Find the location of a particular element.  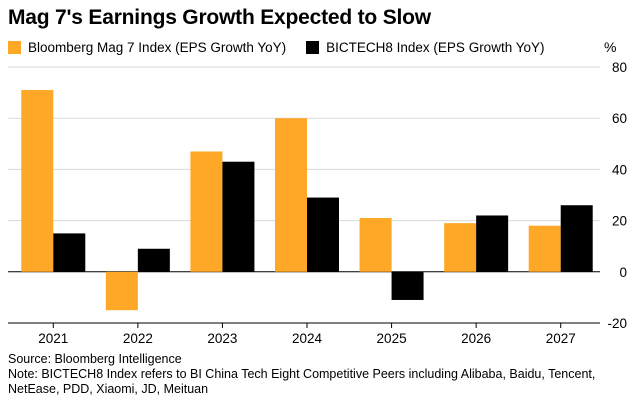

x-tick-label: 2027 is located at coordinates (561, 338).